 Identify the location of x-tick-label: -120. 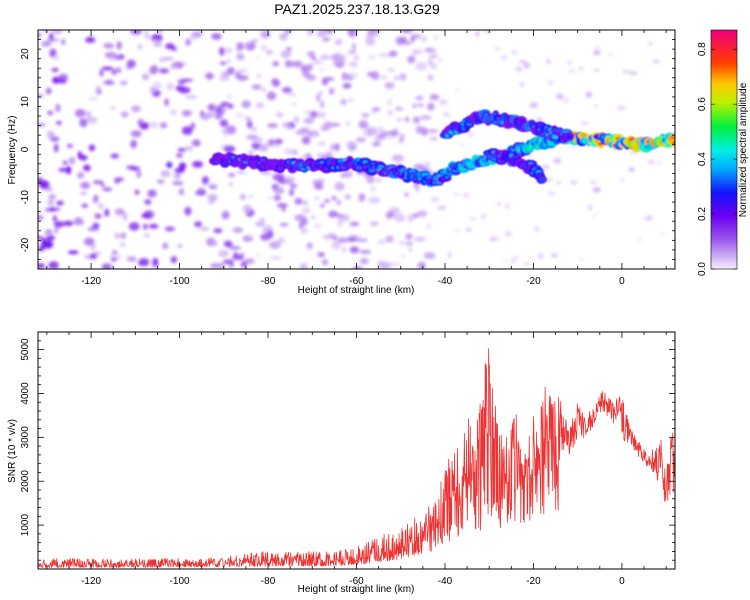
(91, 581).